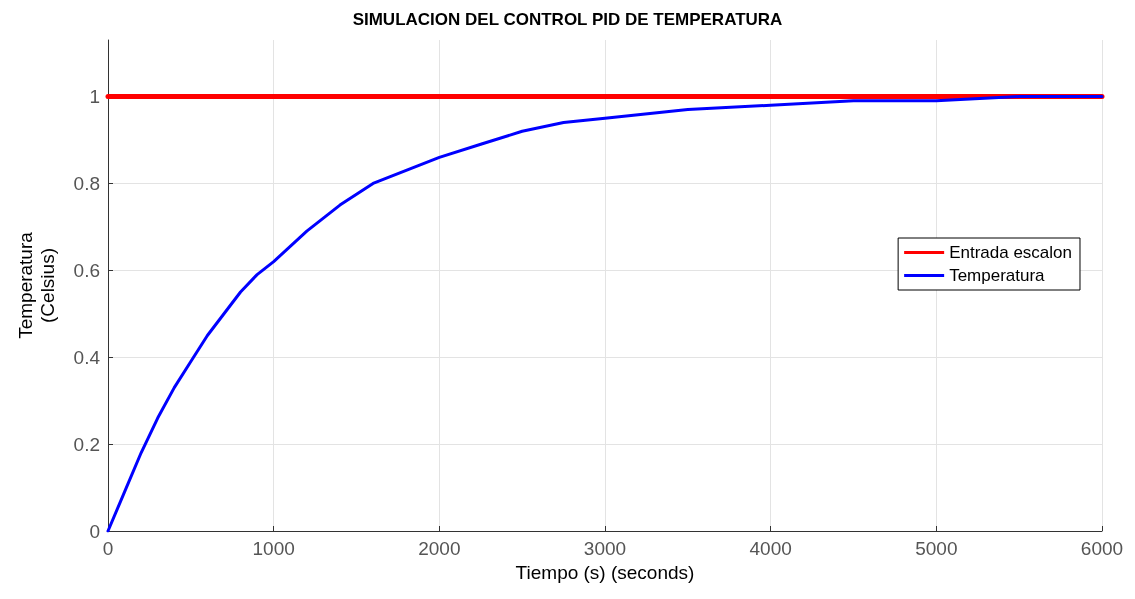  I want to click on y-tick-label: 0.4, so click(87, 357).